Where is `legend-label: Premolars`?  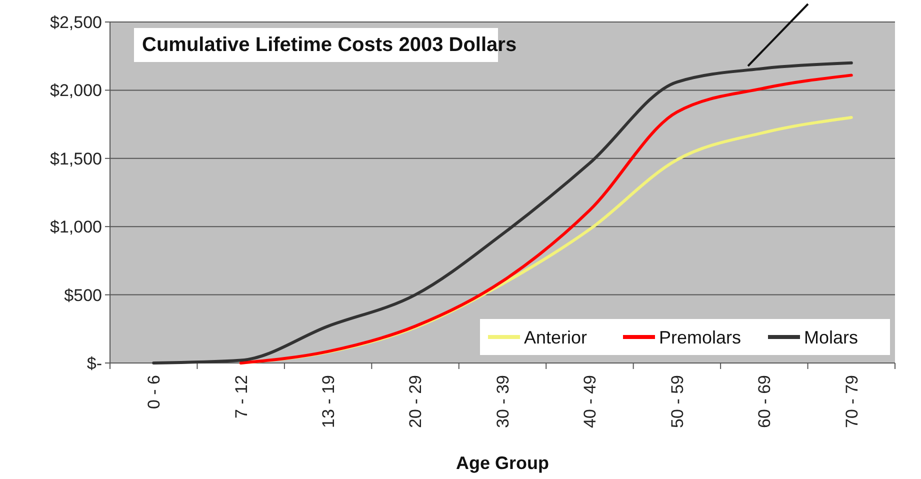
legend-label: Premolars is located at coordinates (700, 337).